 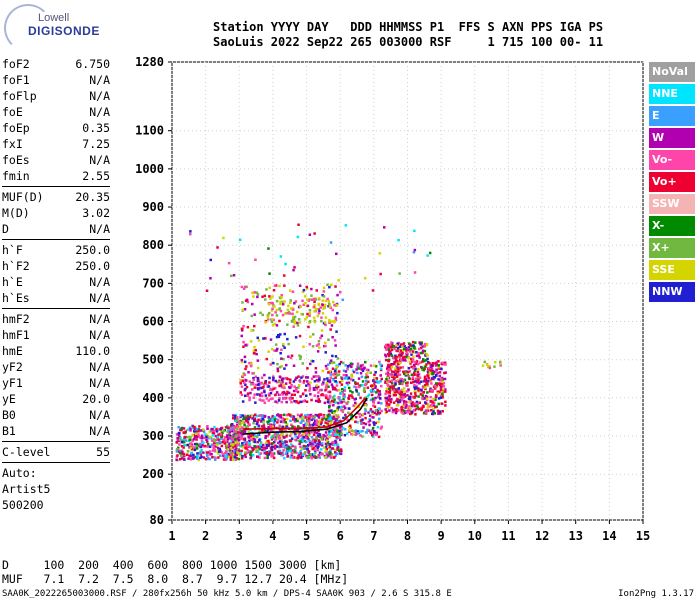 What do you see at coordinates (28, 28) in the screenshot?
I see `logo-arc` at bounding box center [28, 28].